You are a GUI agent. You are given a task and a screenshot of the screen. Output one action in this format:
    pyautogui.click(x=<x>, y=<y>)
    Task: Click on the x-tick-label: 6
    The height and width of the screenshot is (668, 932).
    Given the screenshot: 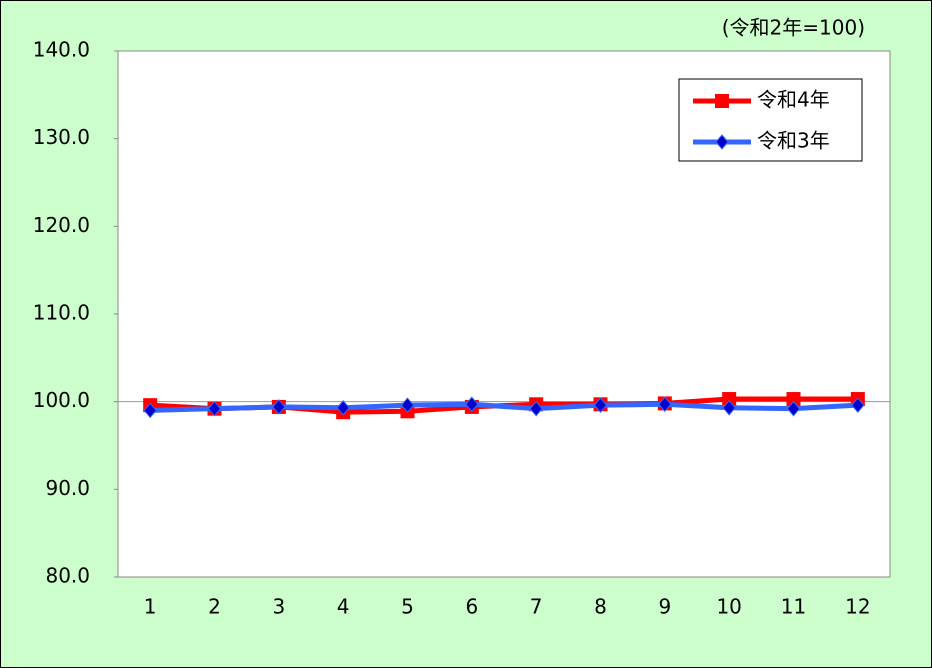 What is the action you would take?
    pyautogui.click(x=471, y=607)
    